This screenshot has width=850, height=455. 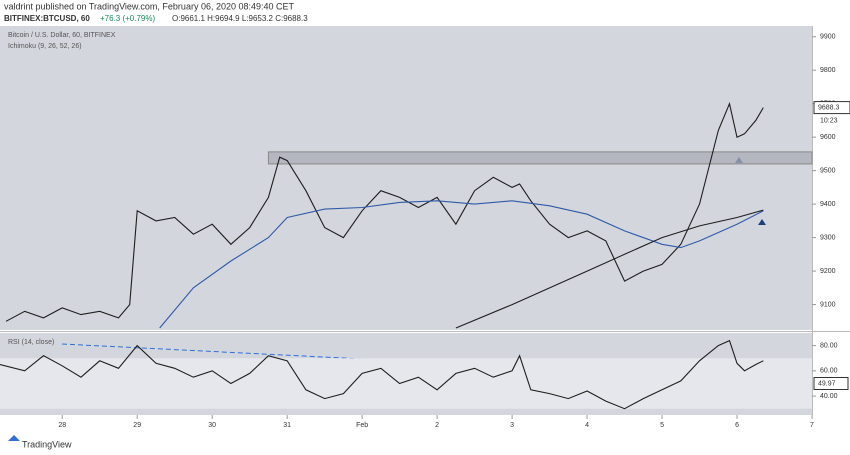 What do you see at coordinates (62, 35) in the screenshot?
I see `pane-title: Bitcoin / U.S. Dollar, 60, BITFINEX` at bounding box center [62, 35].